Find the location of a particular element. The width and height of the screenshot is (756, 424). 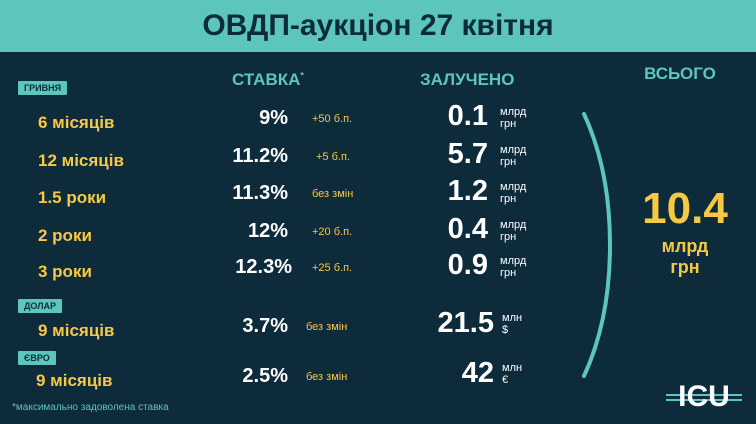

row-amount: 0.1 is located at coordinates (467, 116).